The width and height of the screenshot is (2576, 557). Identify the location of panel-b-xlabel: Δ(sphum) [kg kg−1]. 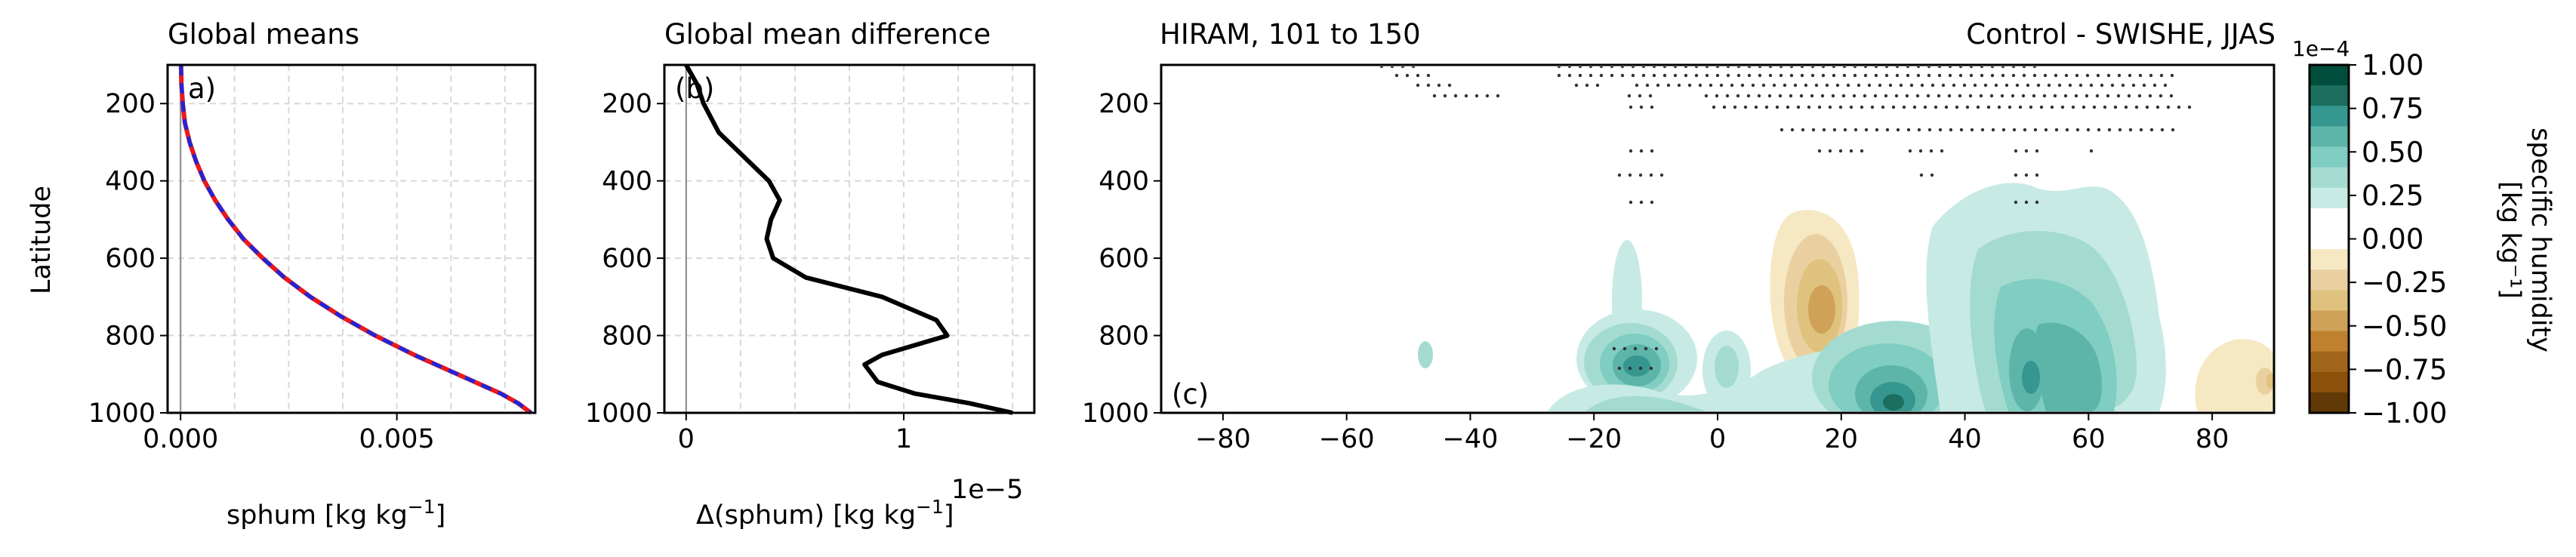
(825, 513).